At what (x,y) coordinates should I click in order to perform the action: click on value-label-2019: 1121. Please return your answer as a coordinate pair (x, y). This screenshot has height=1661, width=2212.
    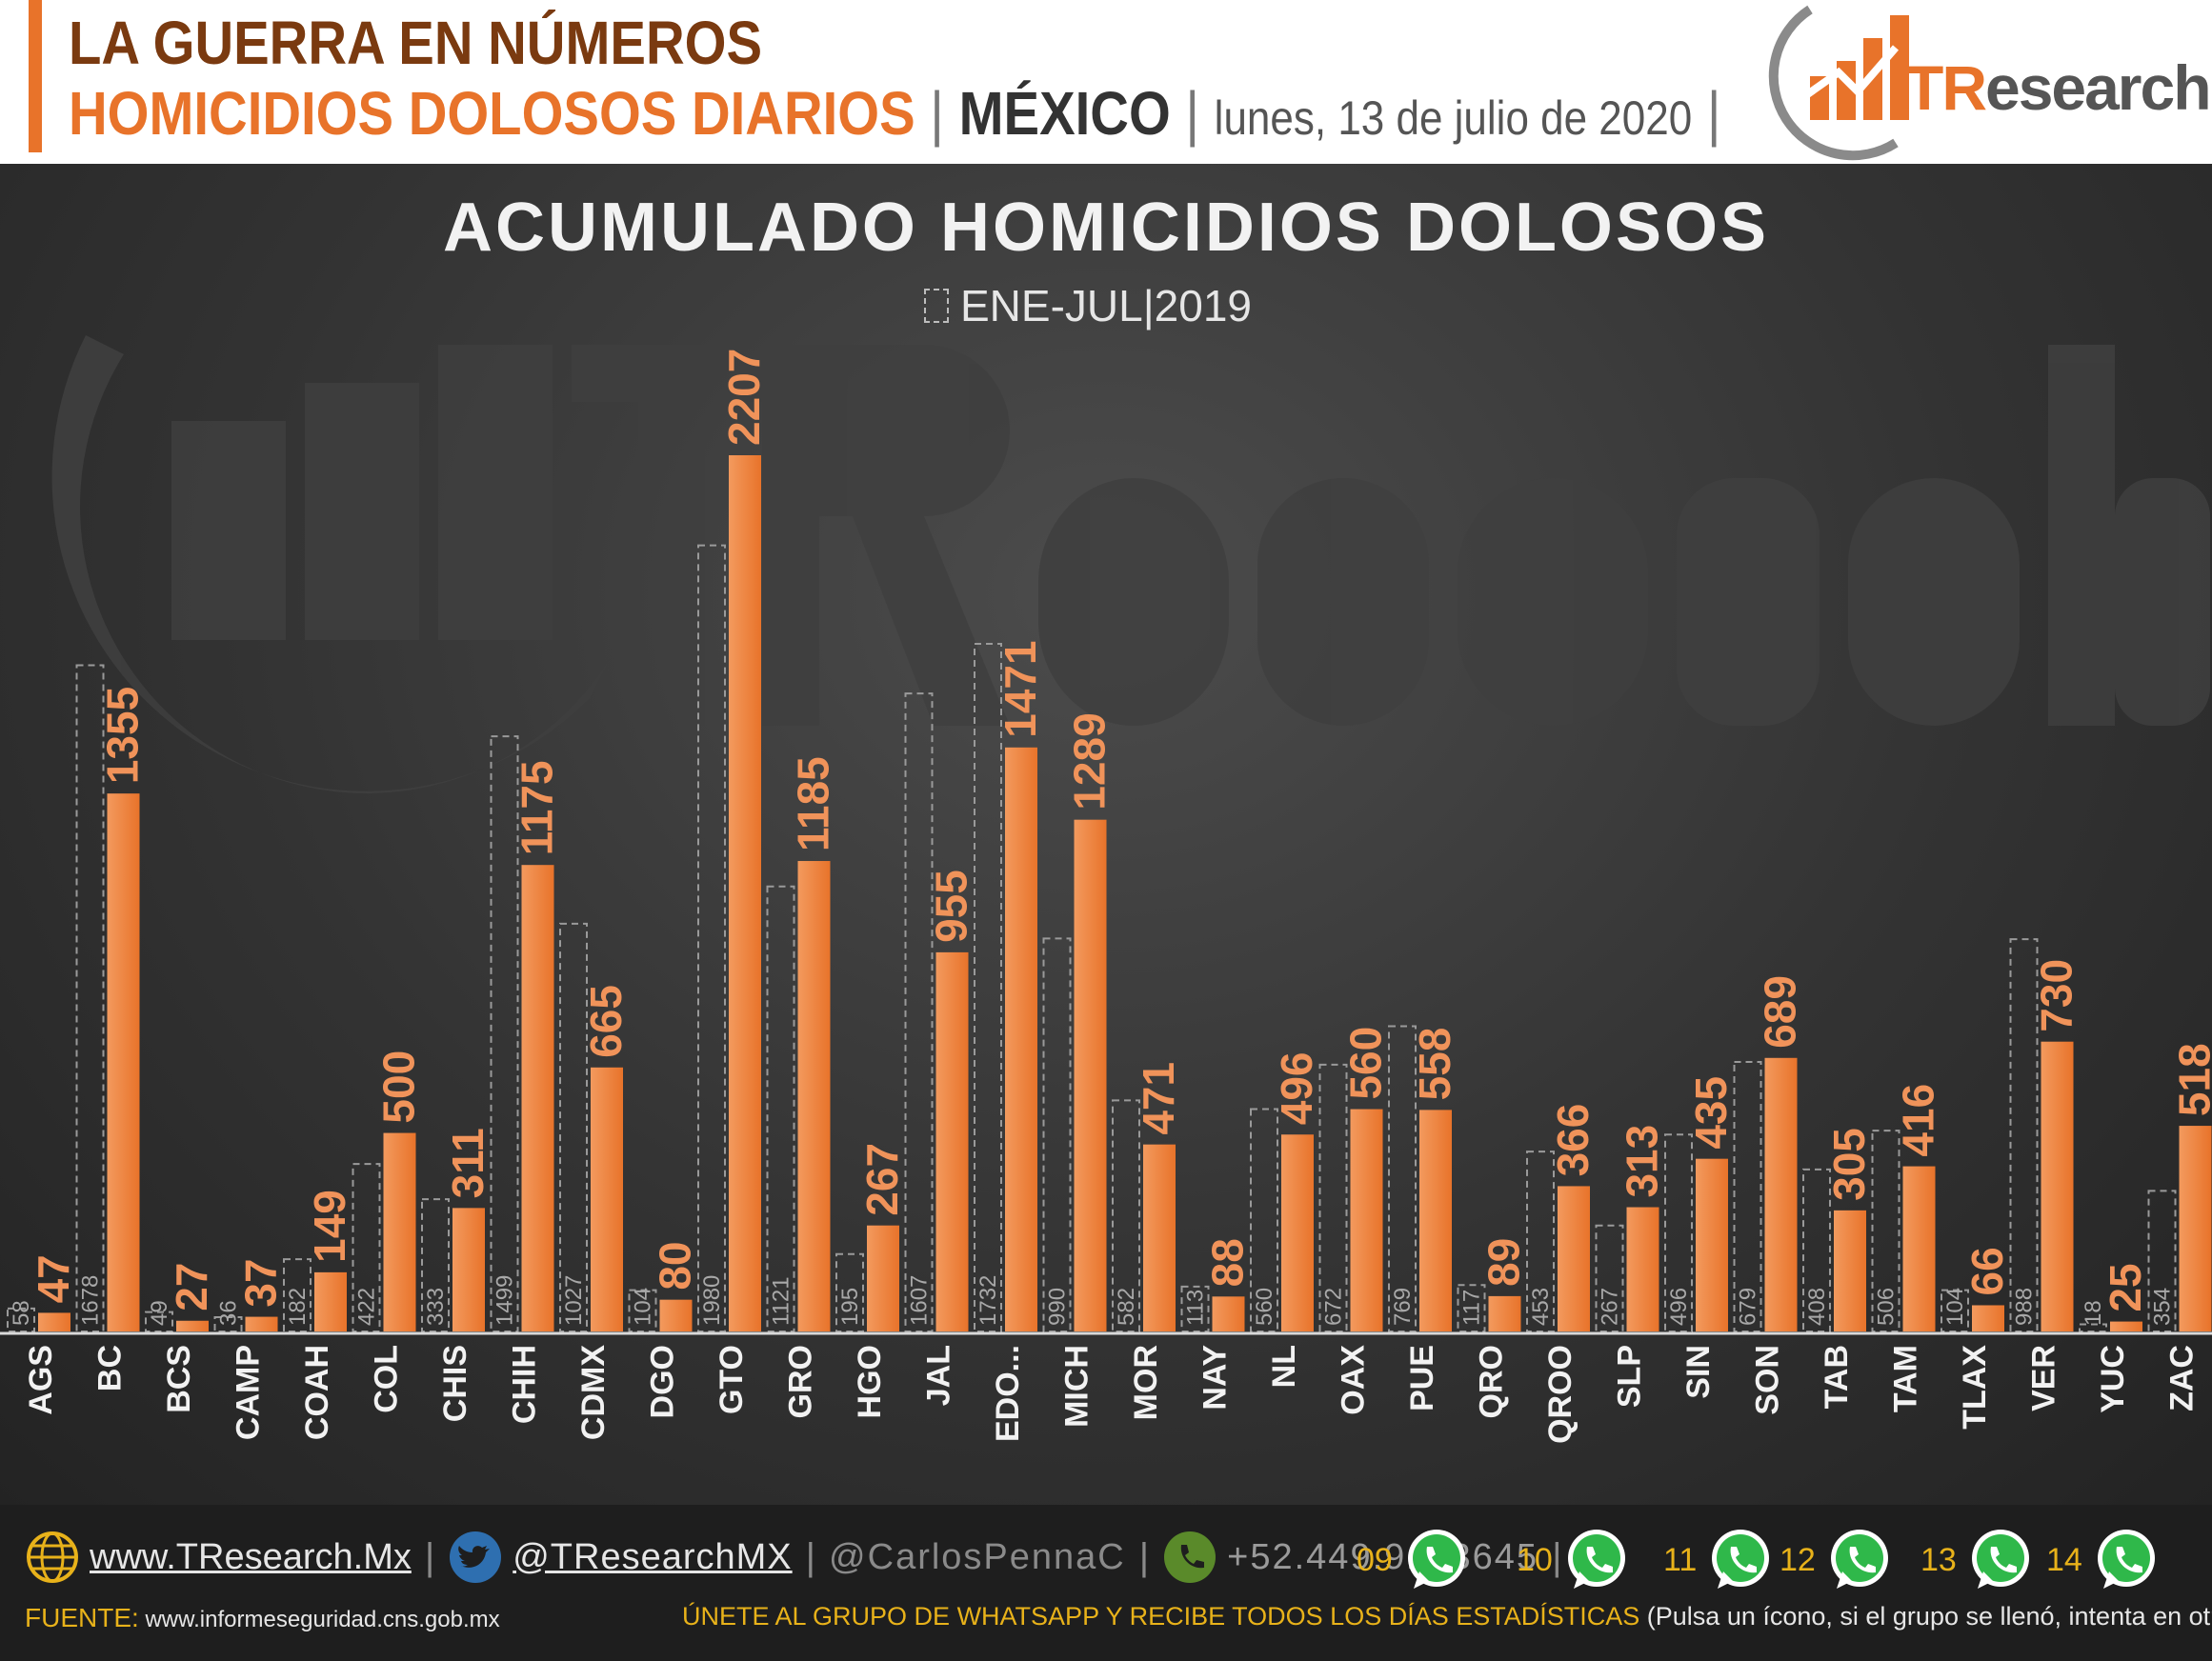
    Looking at the image, I should click on (781, 1301).